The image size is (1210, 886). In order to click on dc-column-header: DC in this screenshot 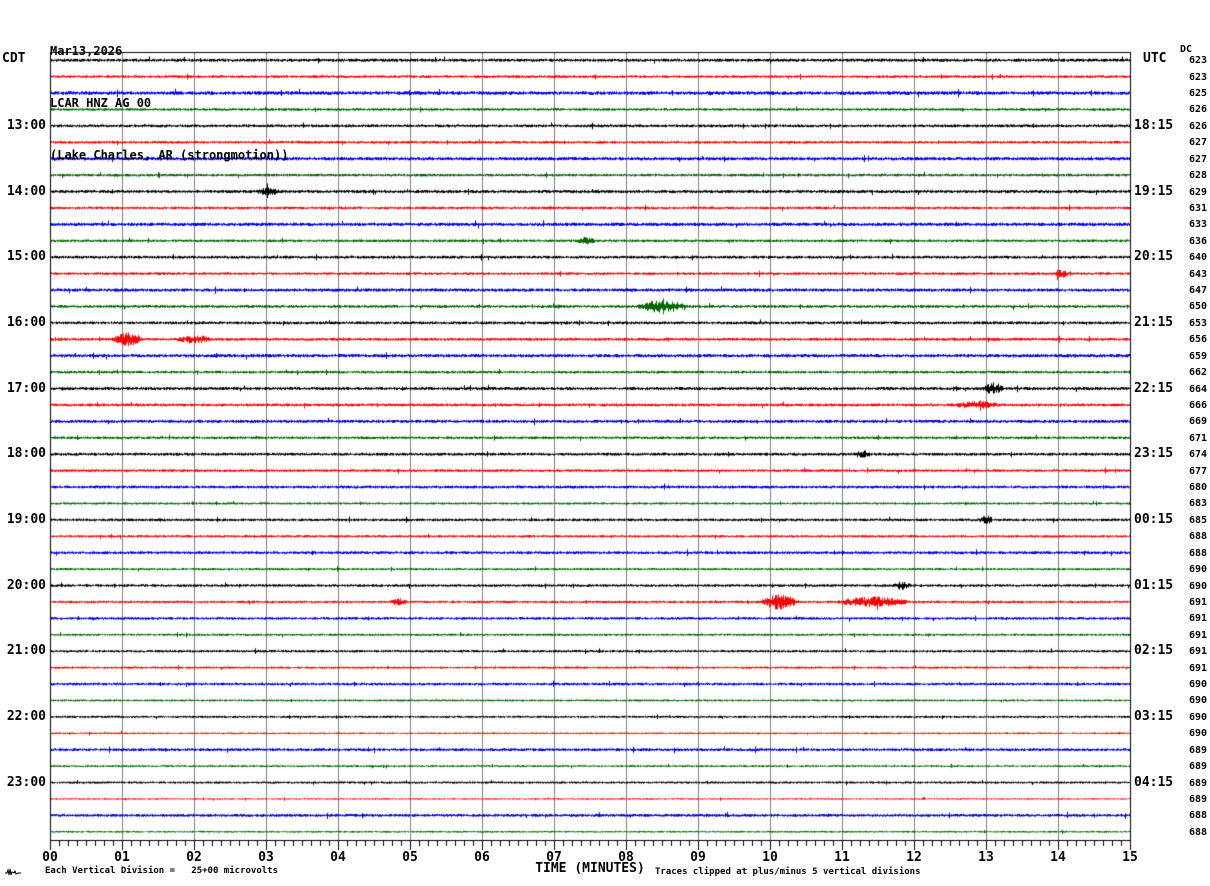, I will do `click(1186, 49)`.